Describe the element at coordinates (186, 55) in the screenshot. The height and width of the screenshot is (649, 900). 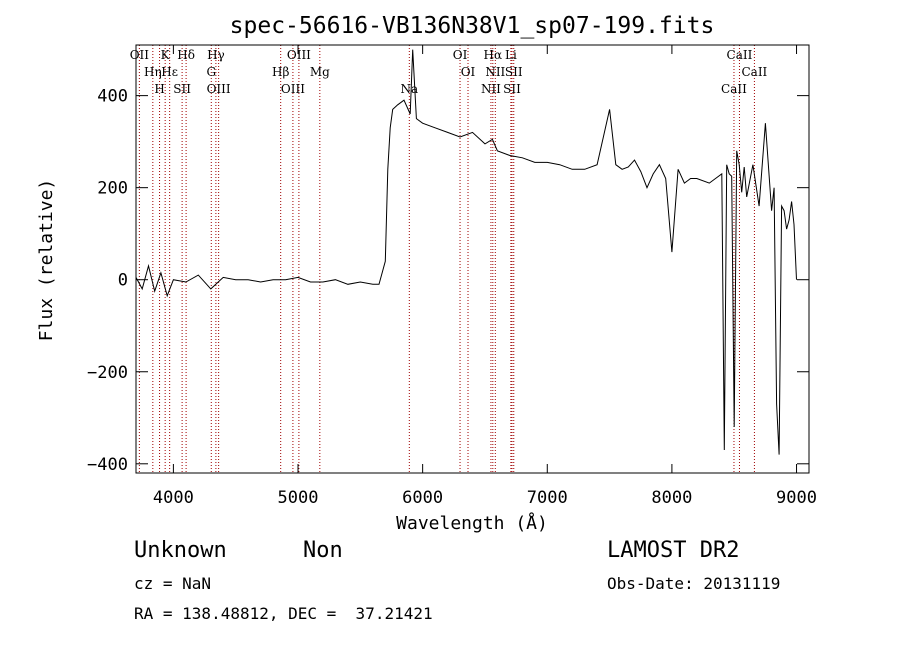
I see `line-marker-label: Hδ` at that location.